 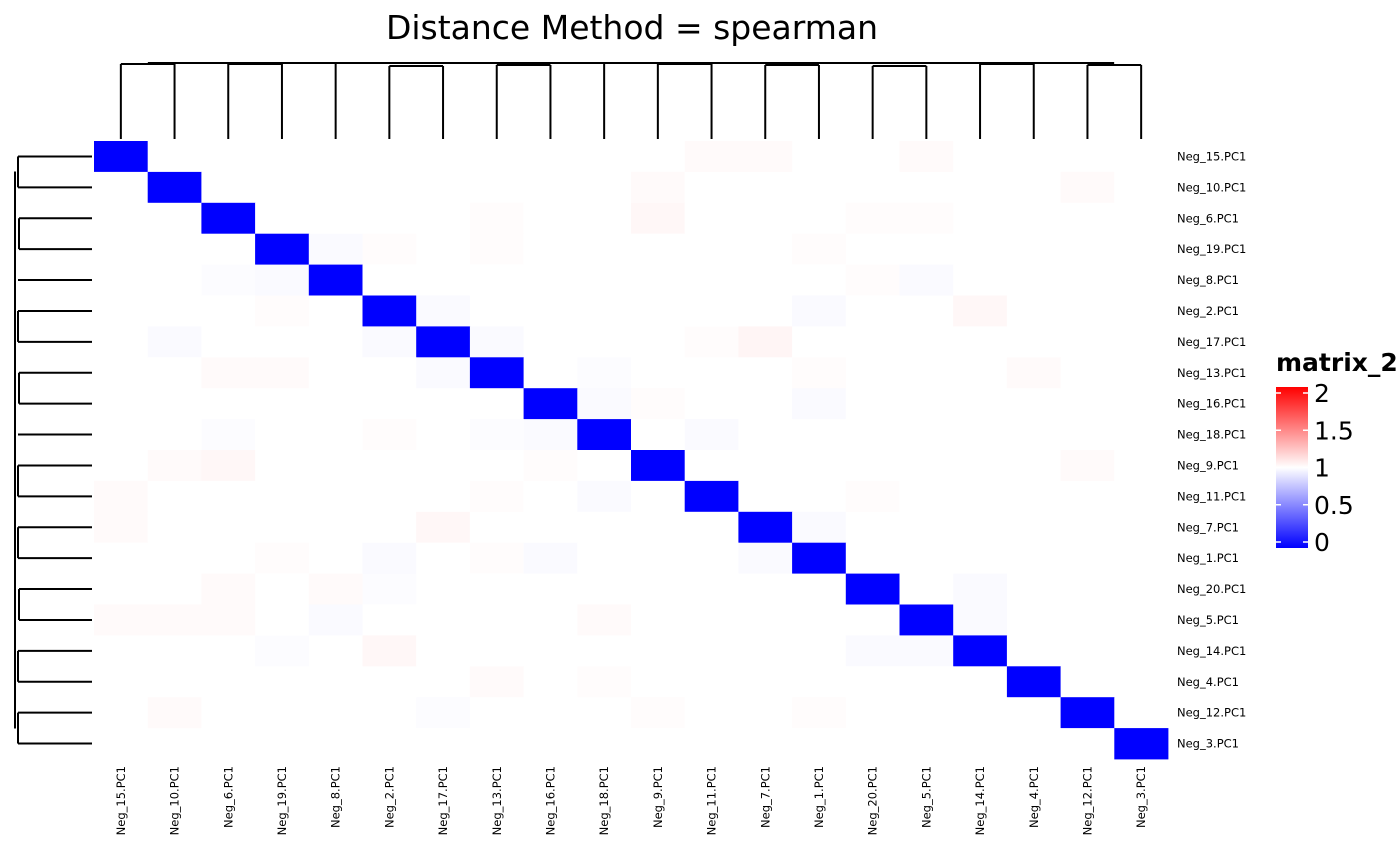 What do you see at coordinates (121, 800) in the screenshot?
I see `column-label: Neg_15.PC1` at bounding box center [121, 800].